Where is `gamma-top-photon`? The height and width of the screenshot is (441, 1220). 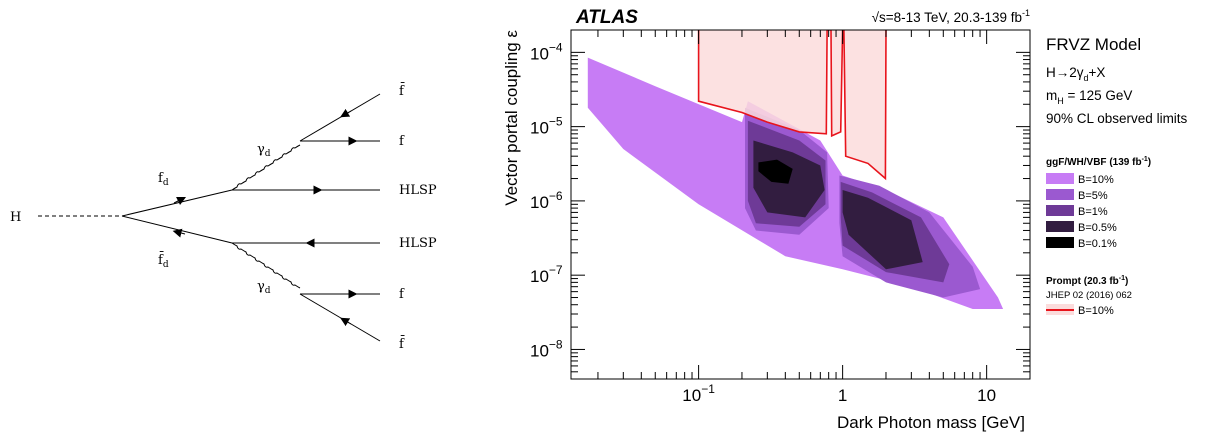 gamma-top-photon is located at coordinates (266, 167).